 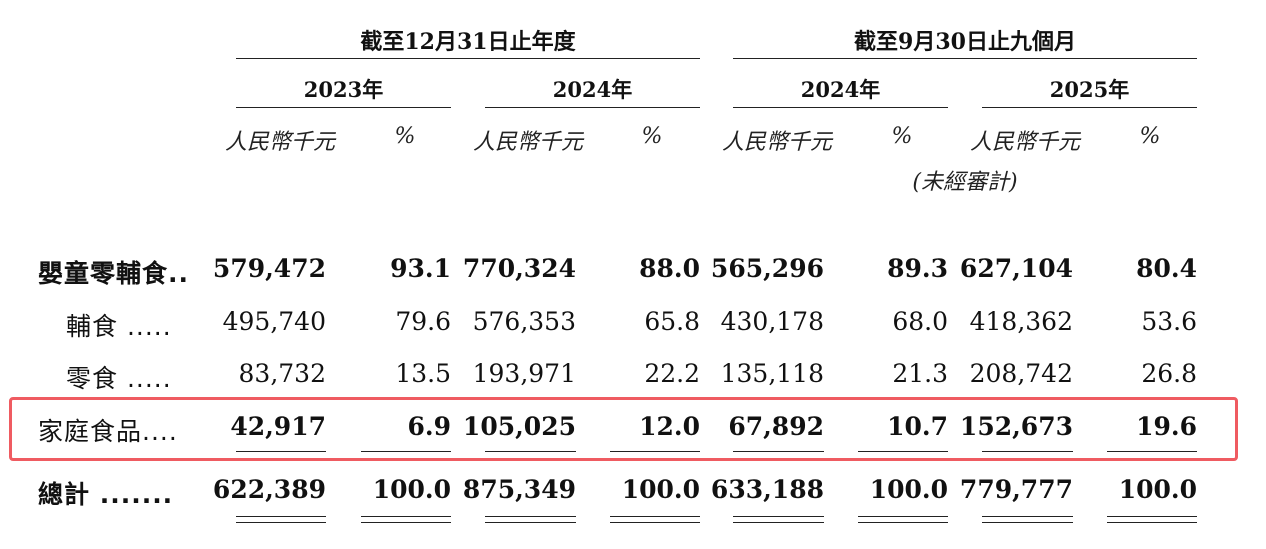 What do you see at coordinates (965, 42) in the screenshot?
I see `header-group-nine-months: 截至9月30日止九個月` at bounding box center [965, 42].